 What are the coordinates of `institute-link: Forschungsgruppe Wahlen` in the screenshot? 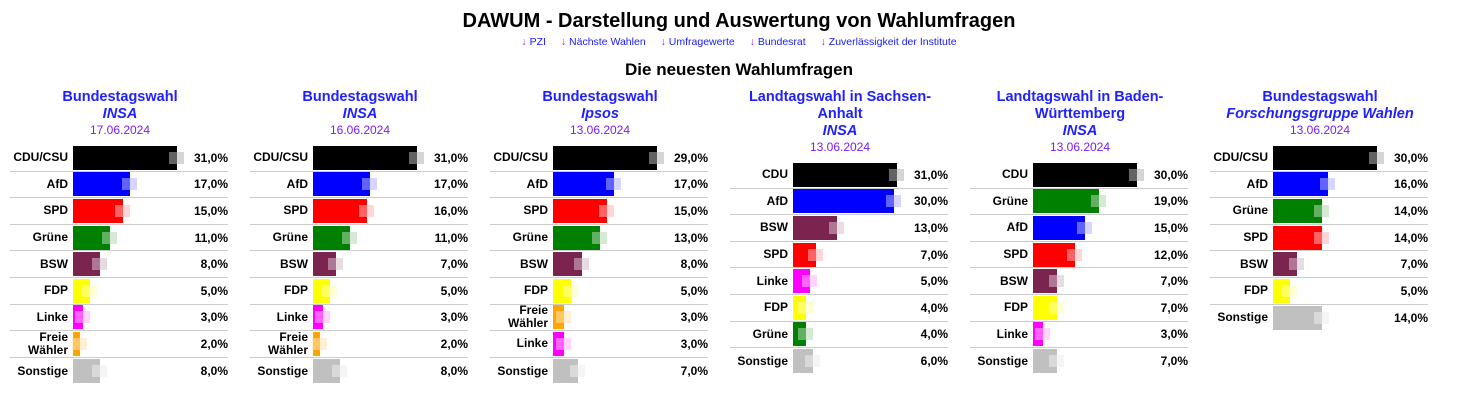 It's located at (1320, 114).